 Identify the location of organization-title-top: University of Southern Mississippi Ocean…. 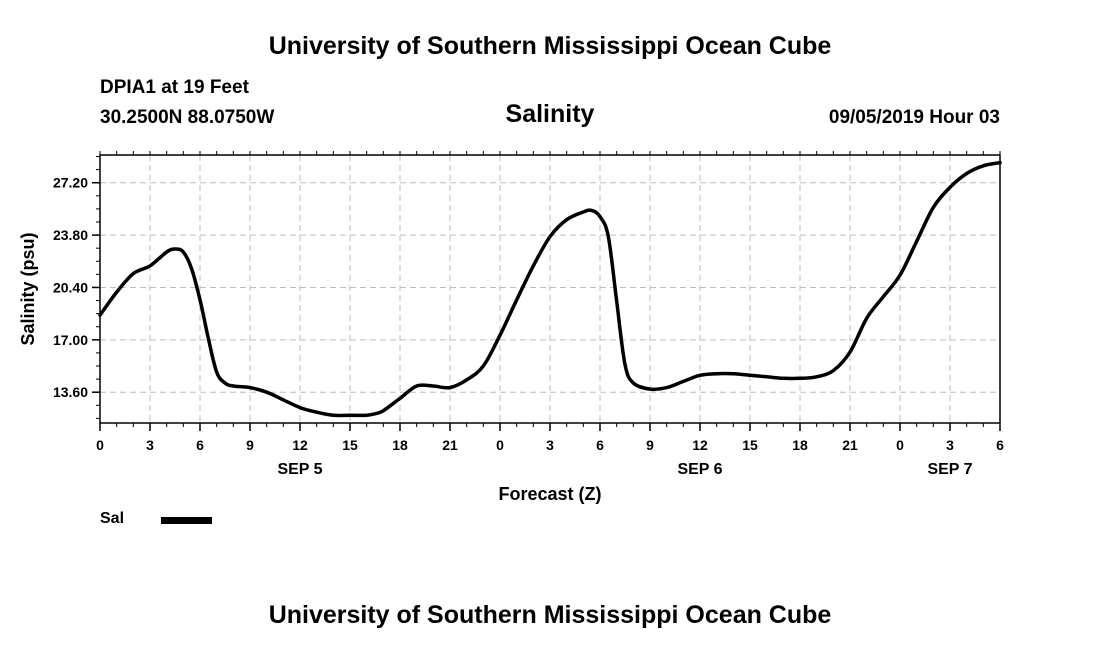
(550, 46).